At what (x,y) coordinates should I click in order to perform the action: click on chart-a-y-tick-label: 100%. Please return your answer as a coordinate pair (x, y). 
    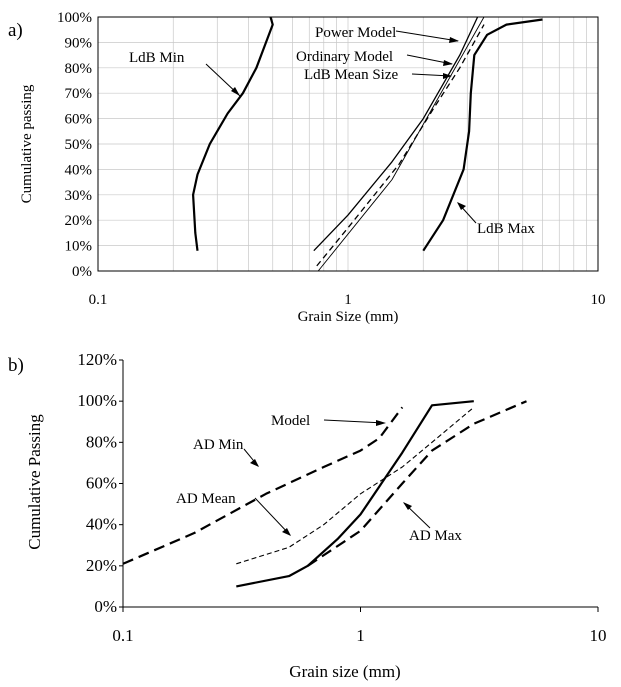
    Looking at the image, I should click on (74, 18).